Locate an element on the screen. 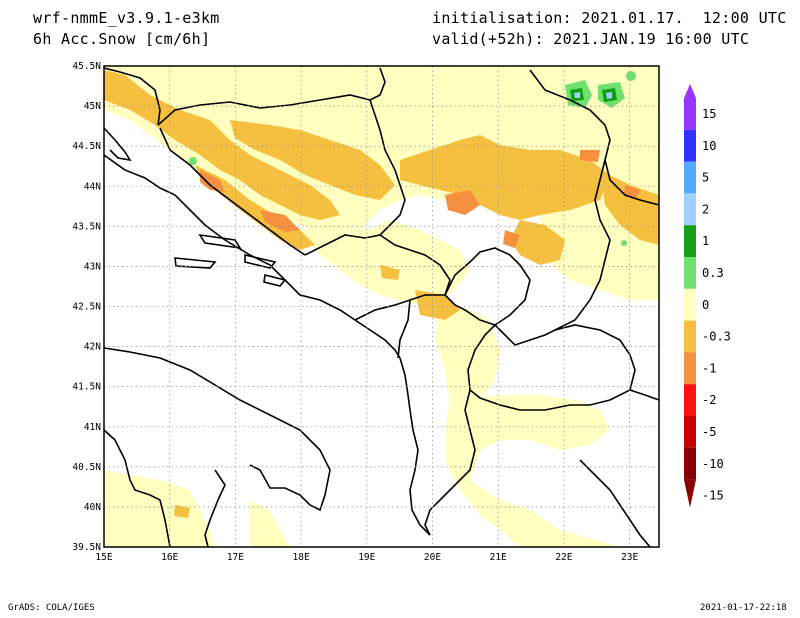 The height and width of the screenshot is (618, 800). legend-label: 2 is located at coordinates (705, 209).